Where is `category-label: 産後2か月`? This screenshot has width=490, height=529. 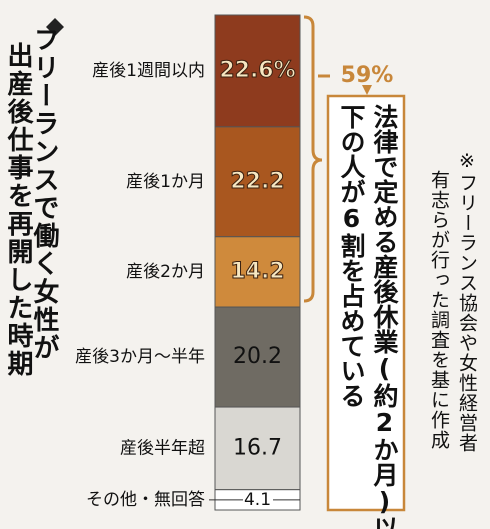
category-label: 産後2か月 is located at coordinates (165, 272).